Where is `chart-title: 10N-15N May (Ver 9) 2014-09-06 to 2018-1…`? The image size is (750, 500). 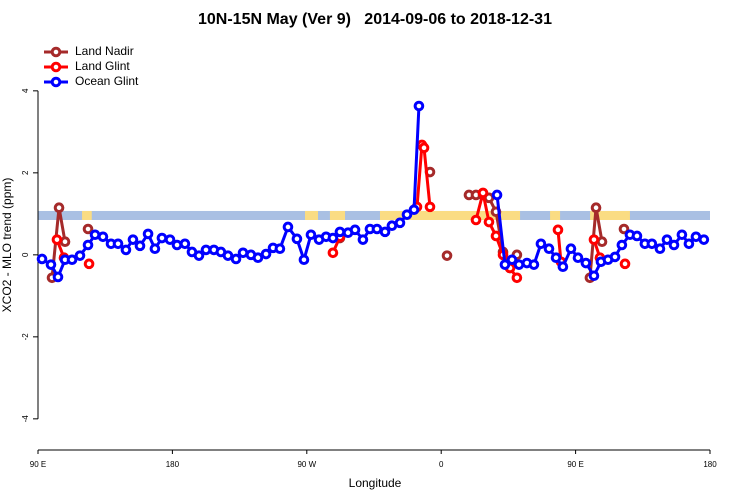
chart-title: 10N-15N May (Ver 9) 2014-09-06 to 2018-1… is located at coordinates (375, 19).